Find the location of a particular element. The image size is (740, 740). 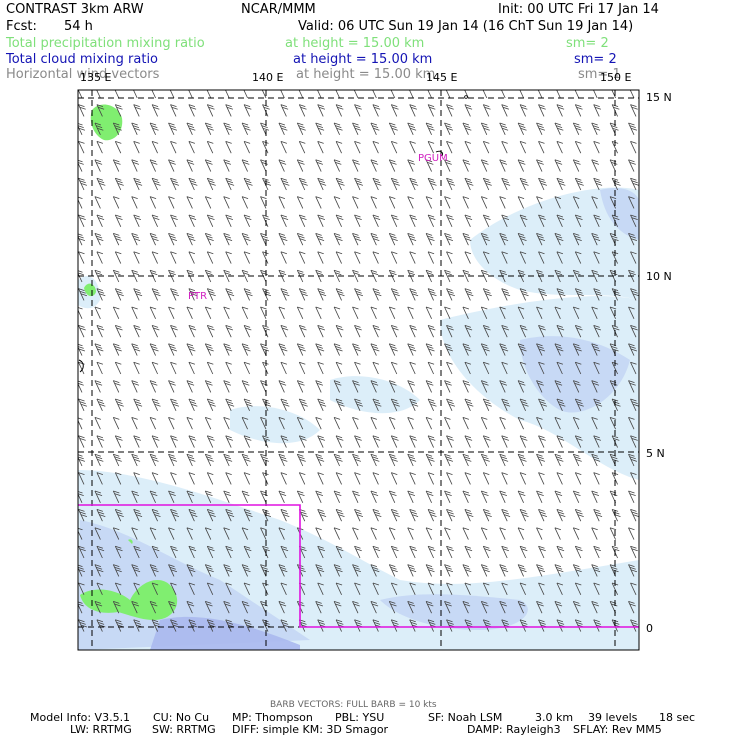

field-precip-height: at height = 15.00 km is located at coordinates (355, 43).